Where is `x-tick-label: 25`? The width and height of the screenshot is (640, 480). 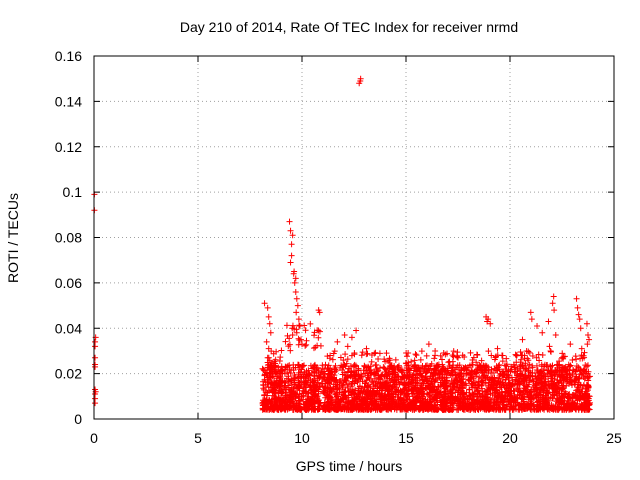 x-tick-label: 25 is located at coordinates (614, 438).